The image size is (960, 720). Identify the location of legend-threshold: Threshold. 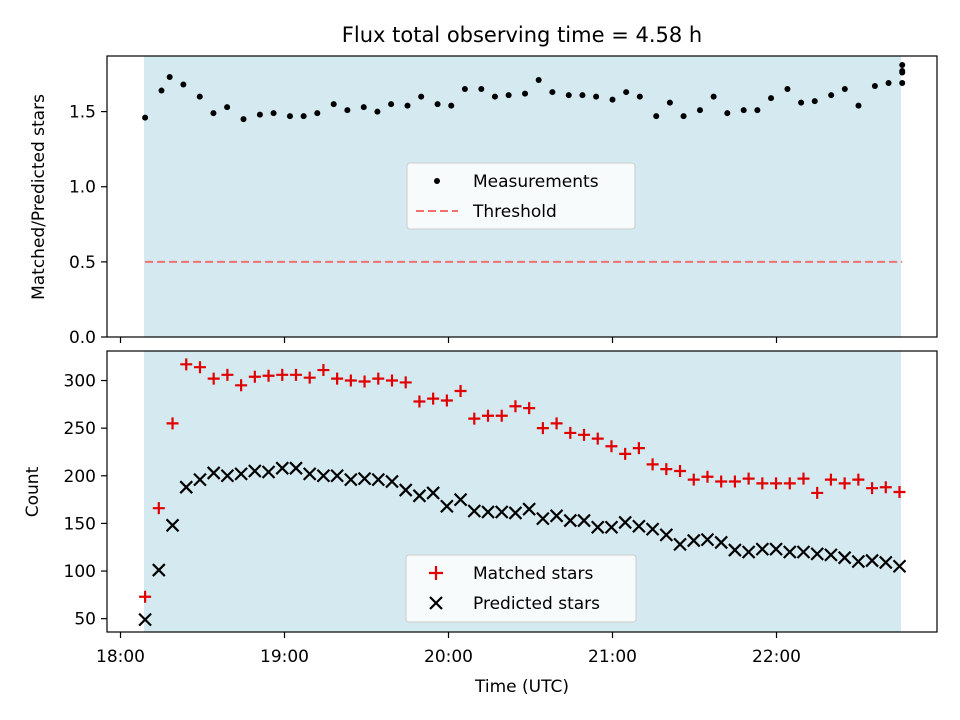
(514, 212).